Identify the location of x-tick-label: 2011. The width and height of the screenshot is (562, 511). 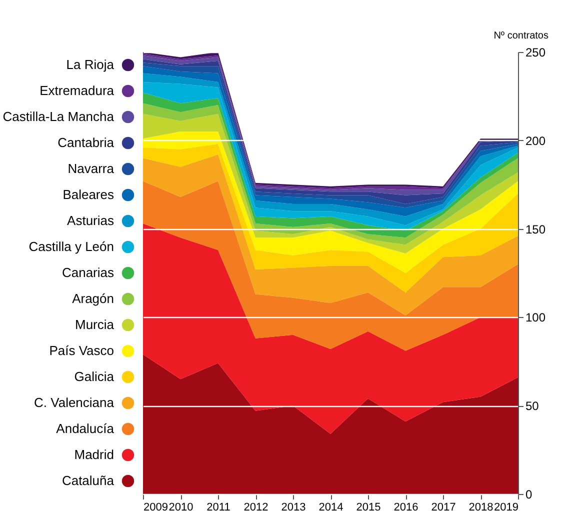
(218, 506).